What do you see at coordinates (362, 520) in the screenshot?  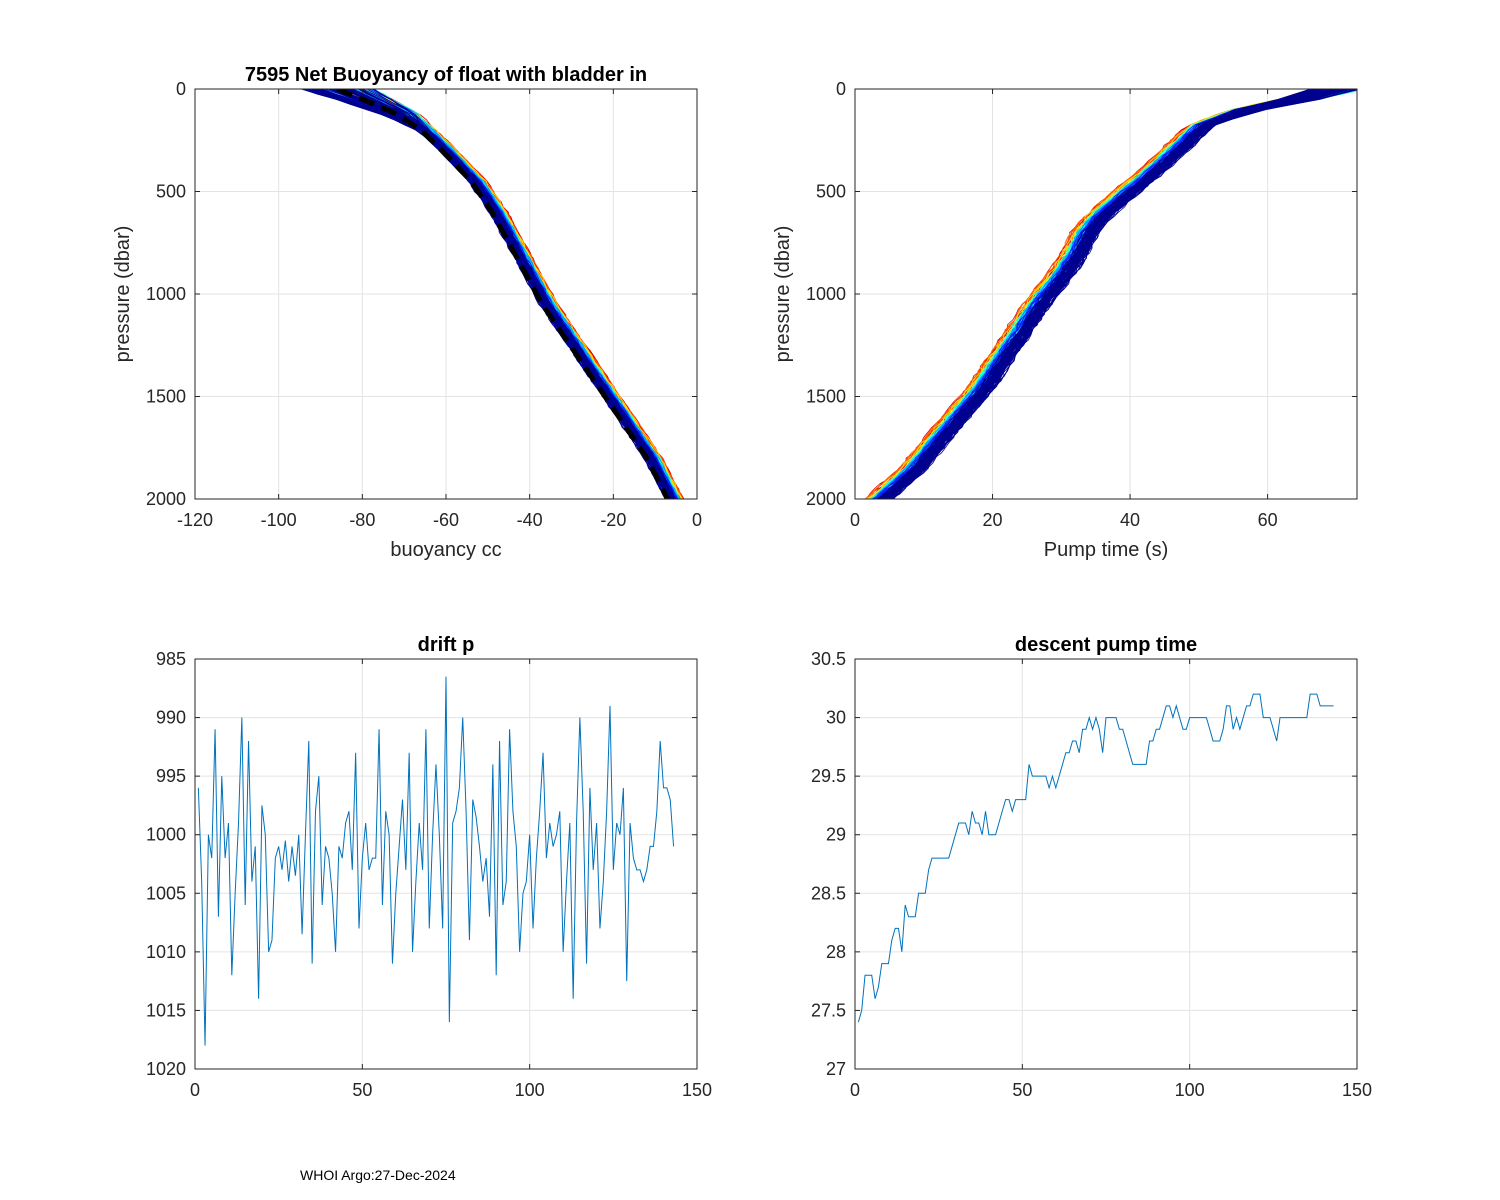 I see `x-tick-label: -80` at bounding box center [362, 520].